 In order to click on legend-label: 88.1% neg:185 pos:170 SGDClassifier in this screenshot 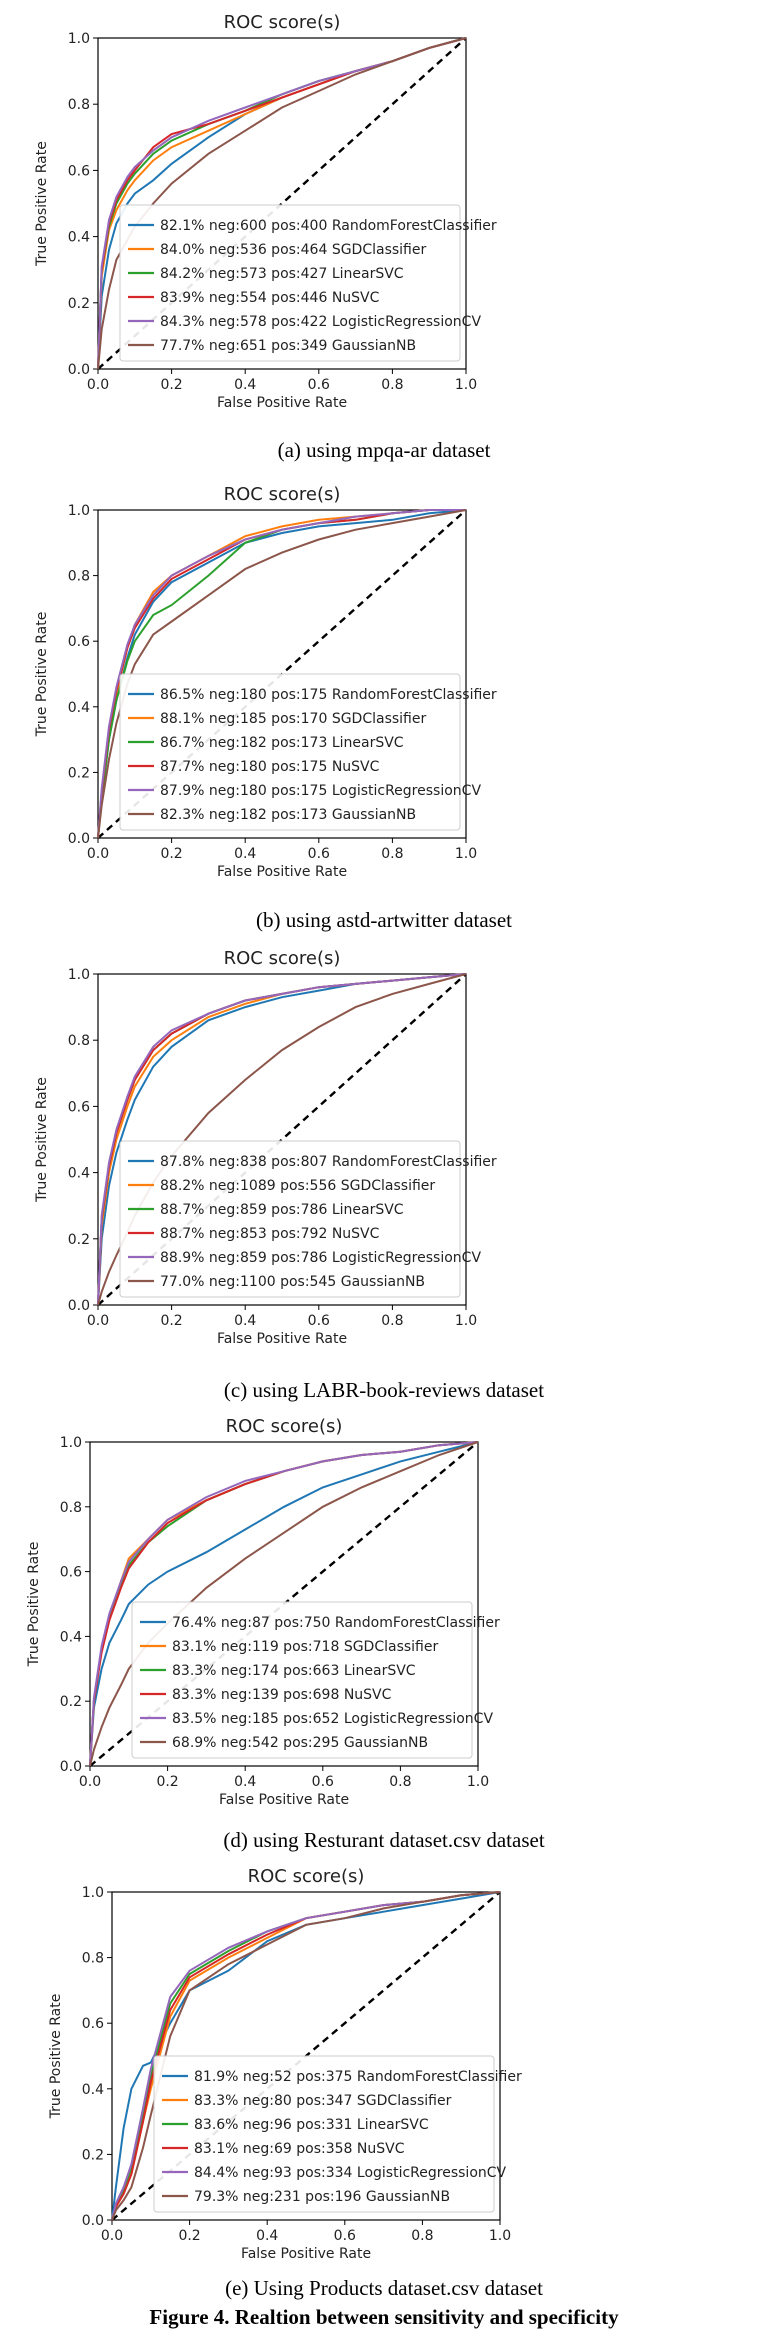, I will do `click(293, 719)`.